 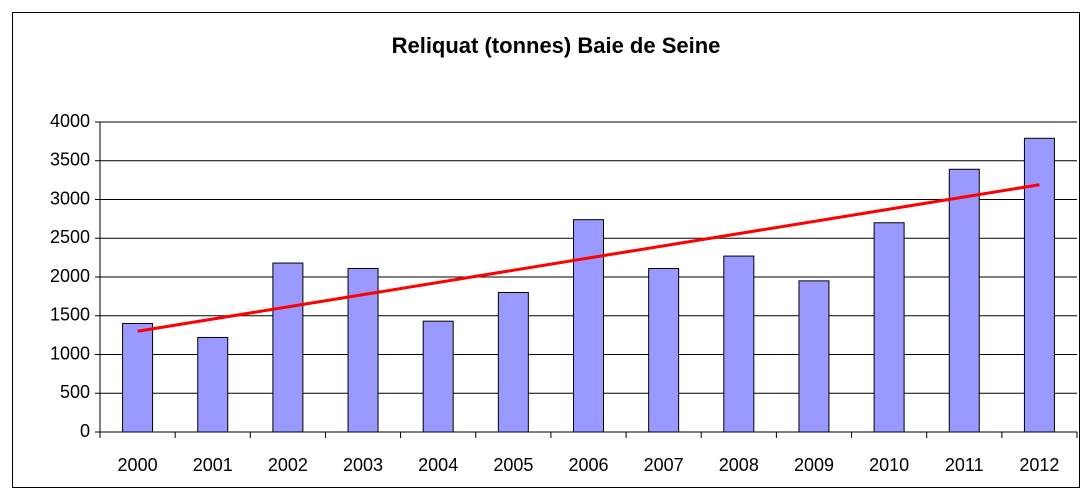 I want to click on x-tick-label: 2007, so click(x=664, y=465).